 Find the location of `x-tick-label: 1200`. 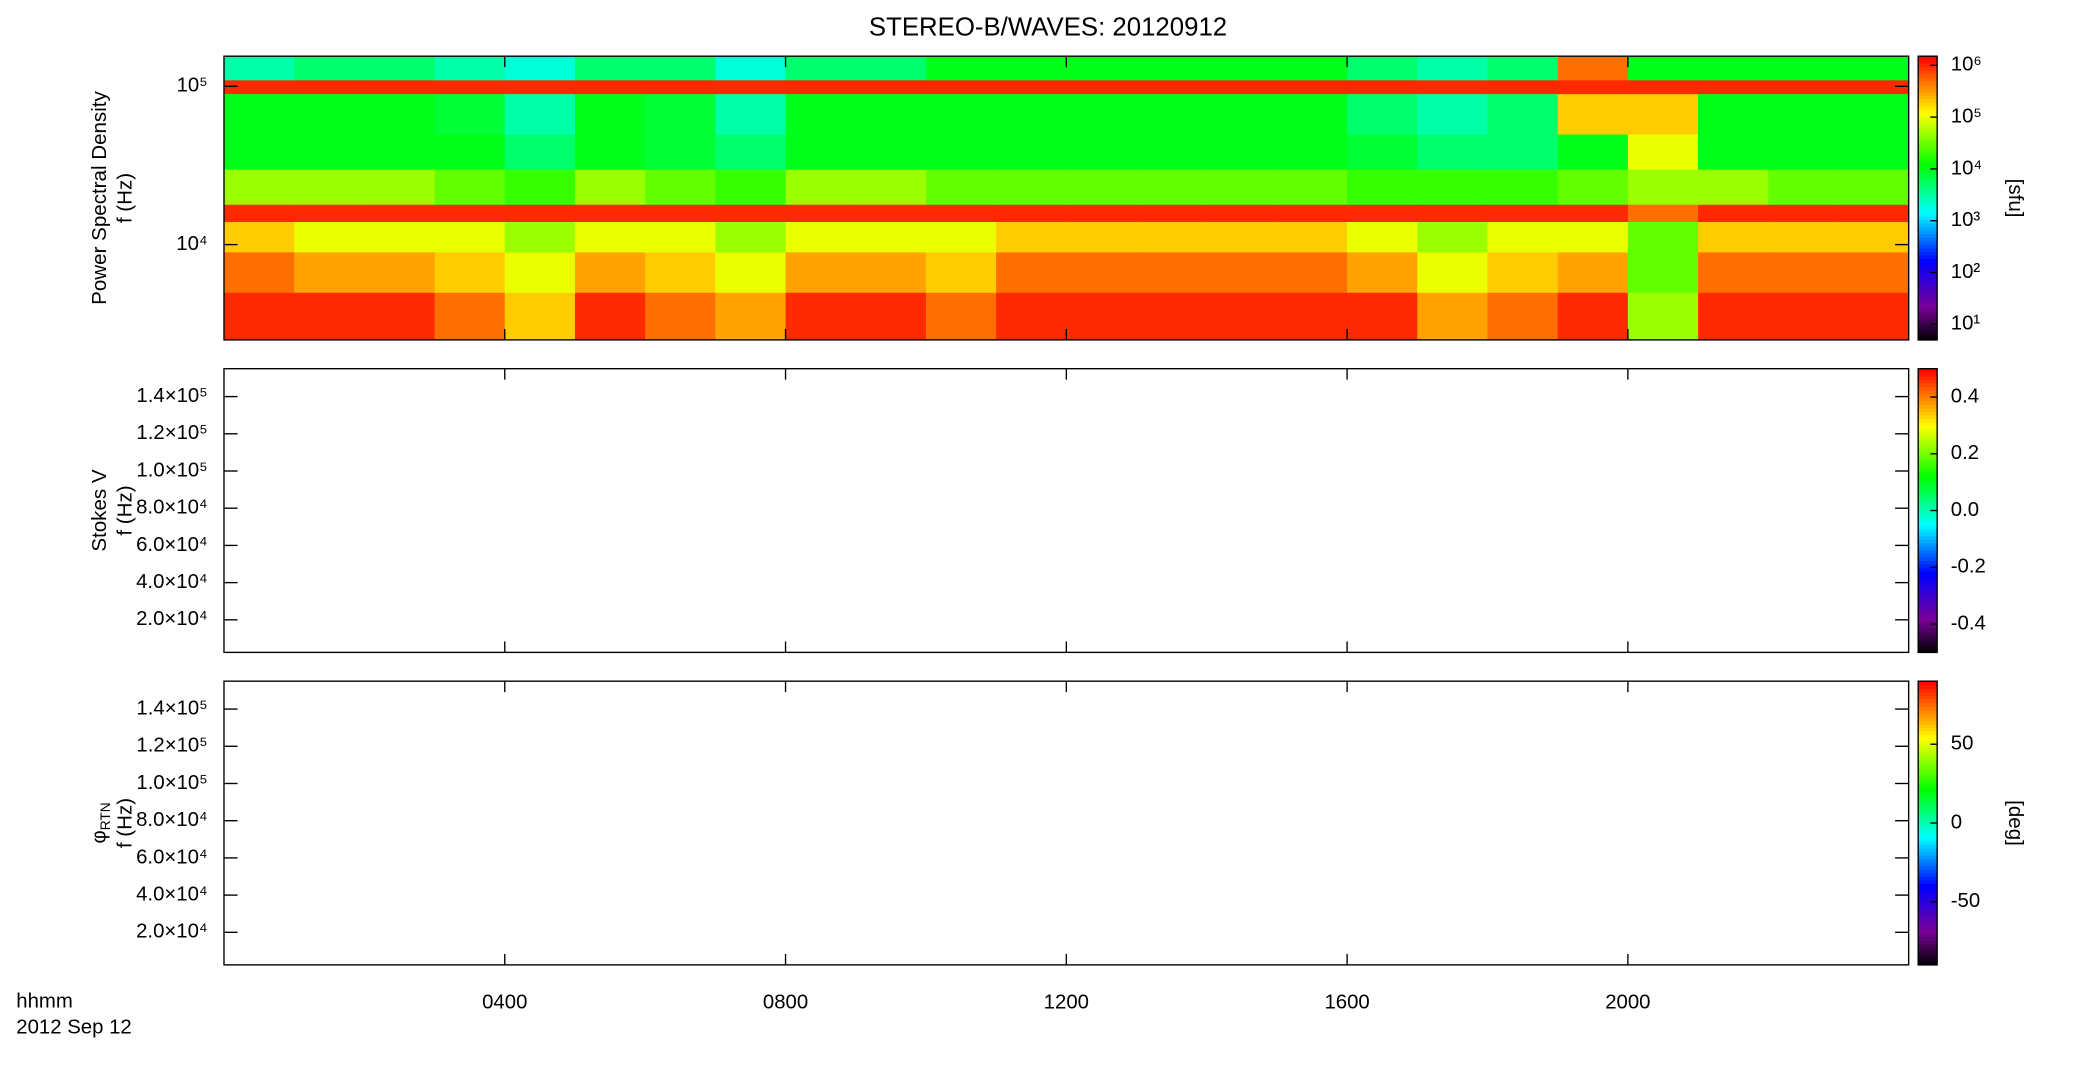

x-tick-label: 1200 is located at coordinates (1066, 1002).